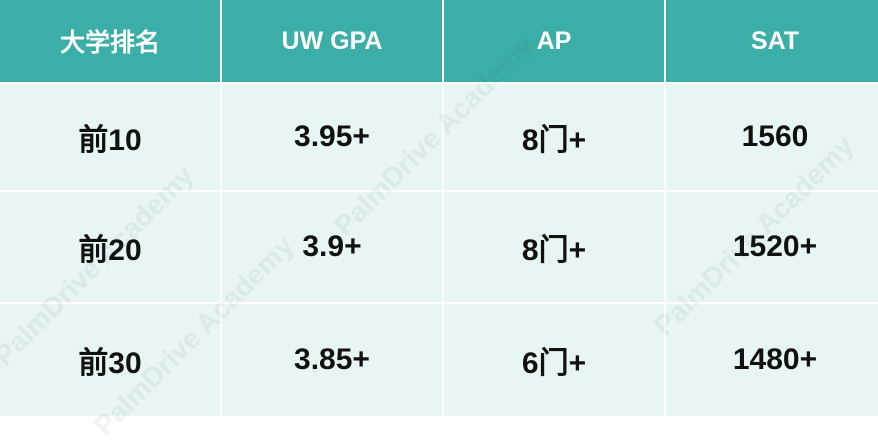  I want to click on table-cell: 前10, so click(110, 137).